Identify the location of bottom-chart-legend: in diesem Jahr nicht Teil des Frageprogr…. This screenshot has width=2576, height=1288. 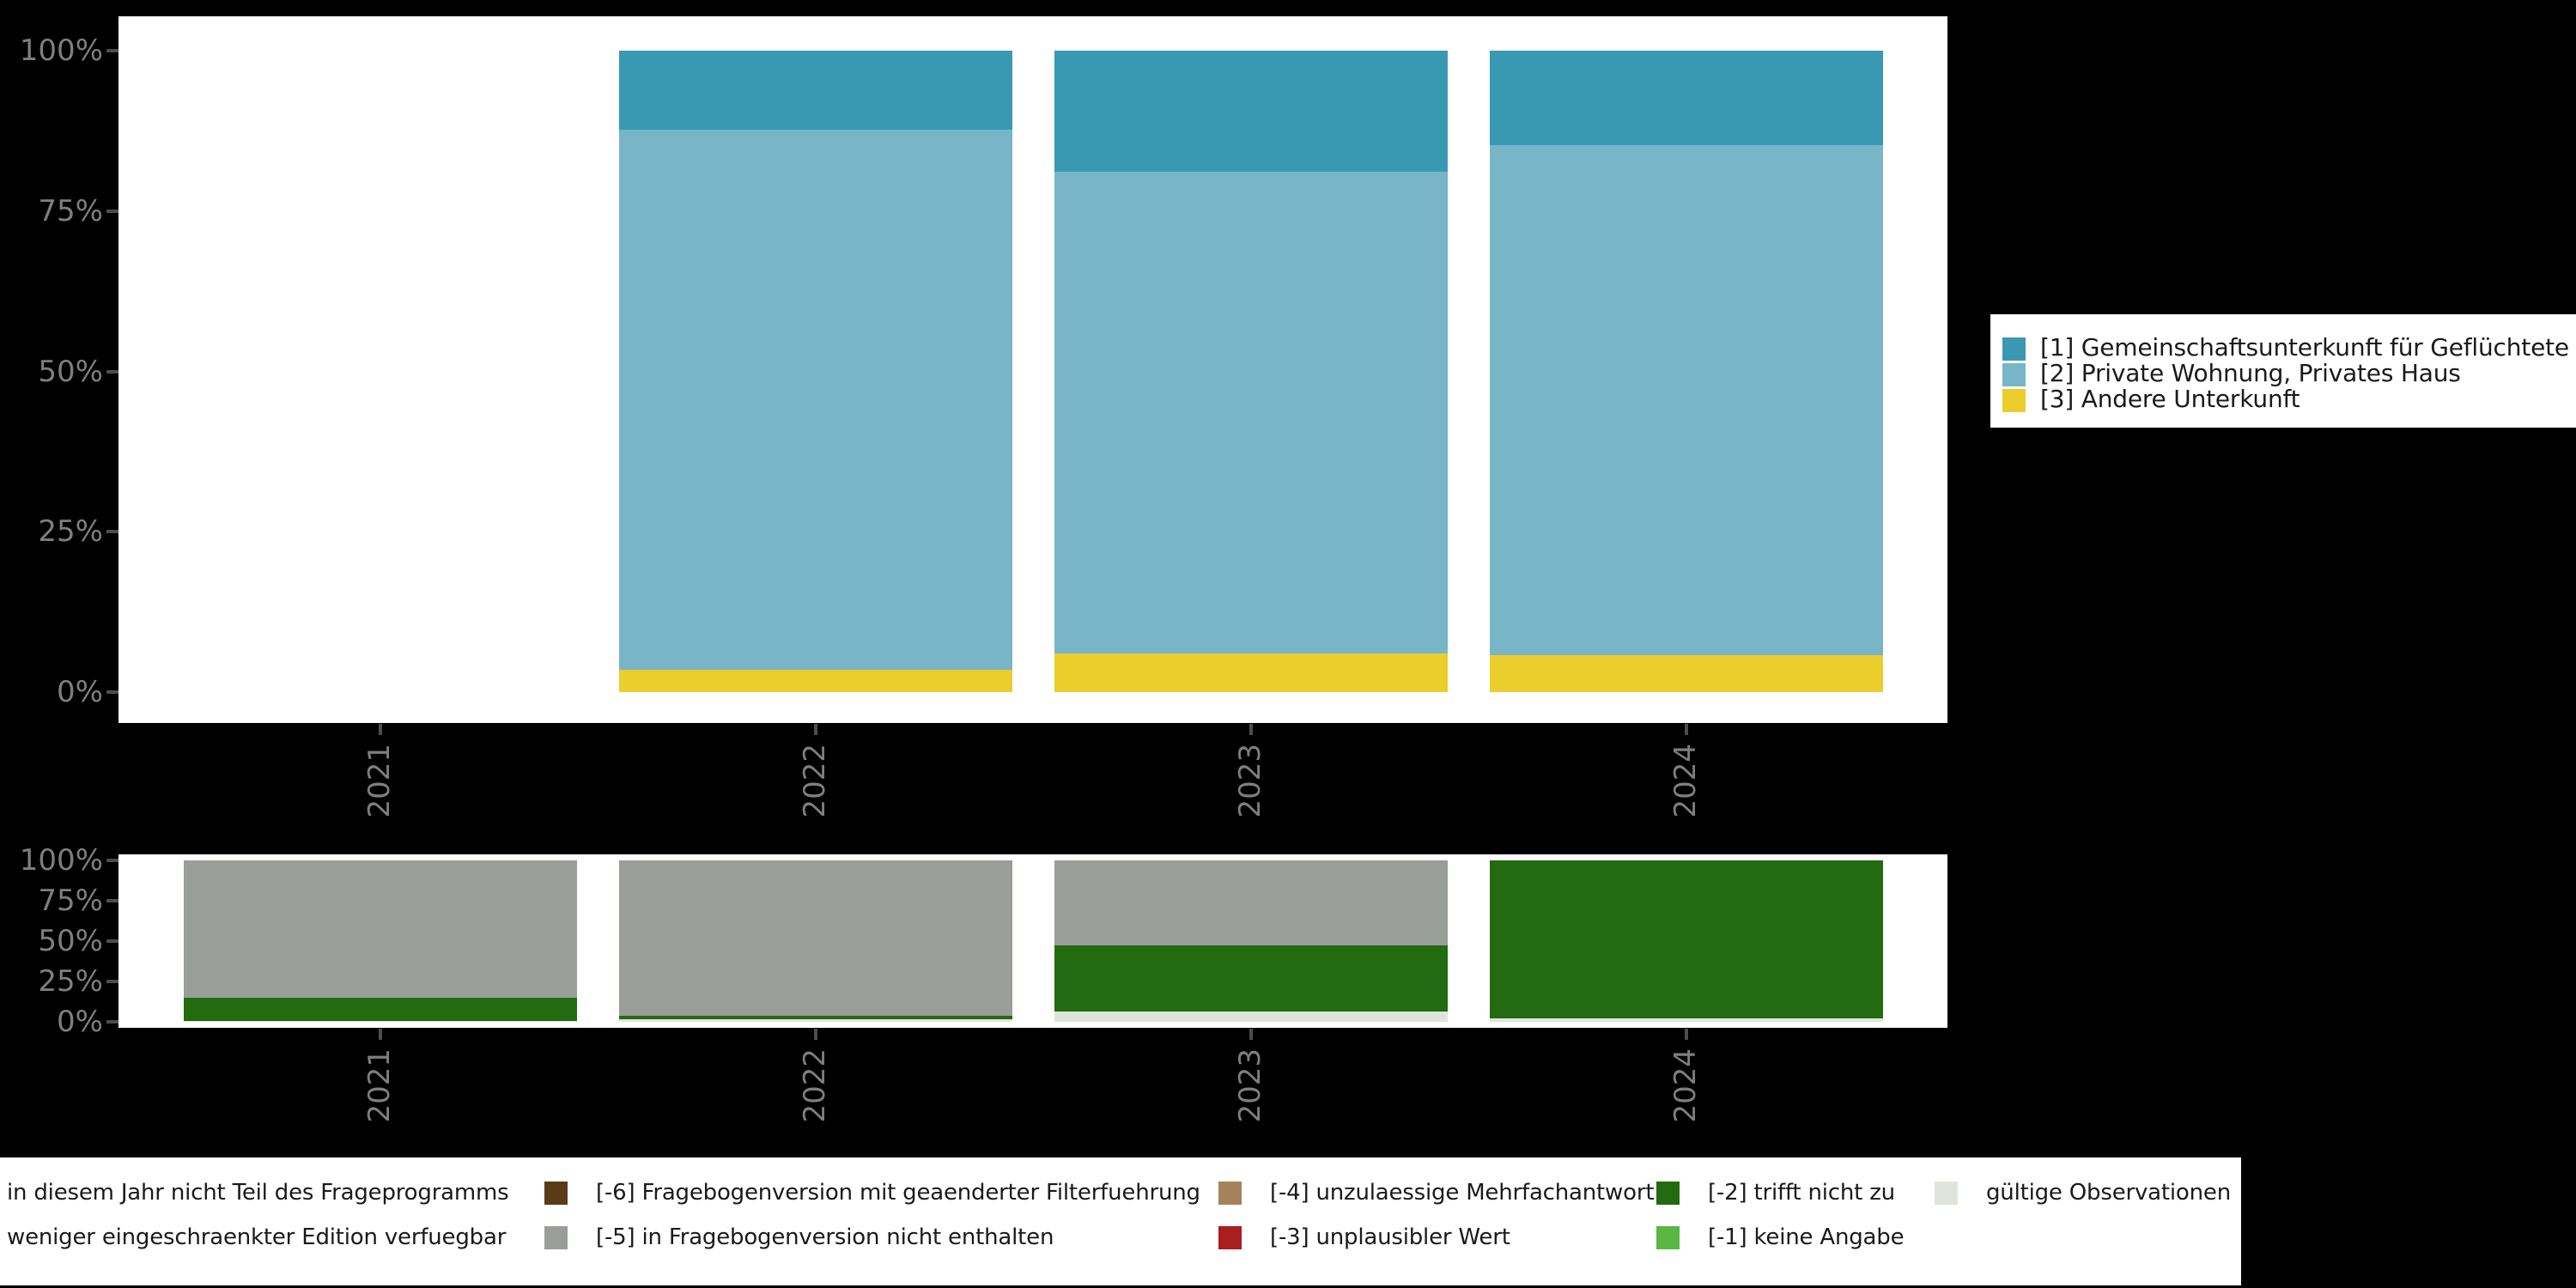
(1120, 1221).